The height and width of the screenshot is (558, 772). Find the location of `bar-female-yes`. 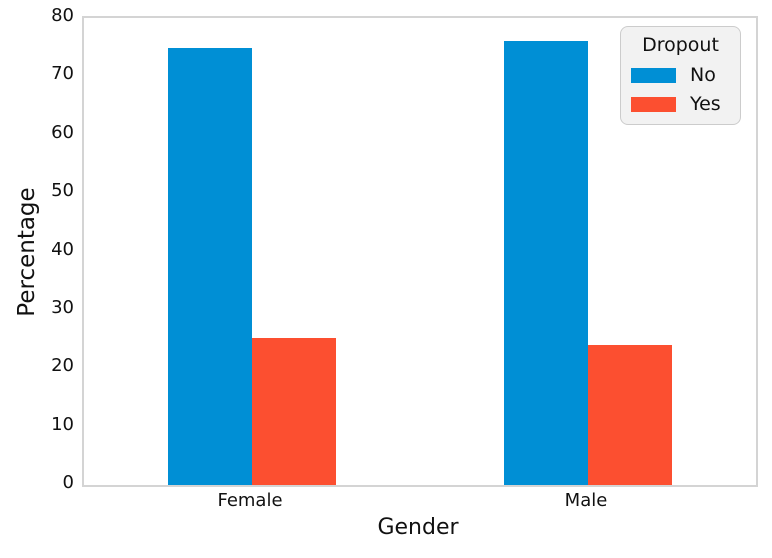

bar-female-yes is located at coordinates (294, 411).